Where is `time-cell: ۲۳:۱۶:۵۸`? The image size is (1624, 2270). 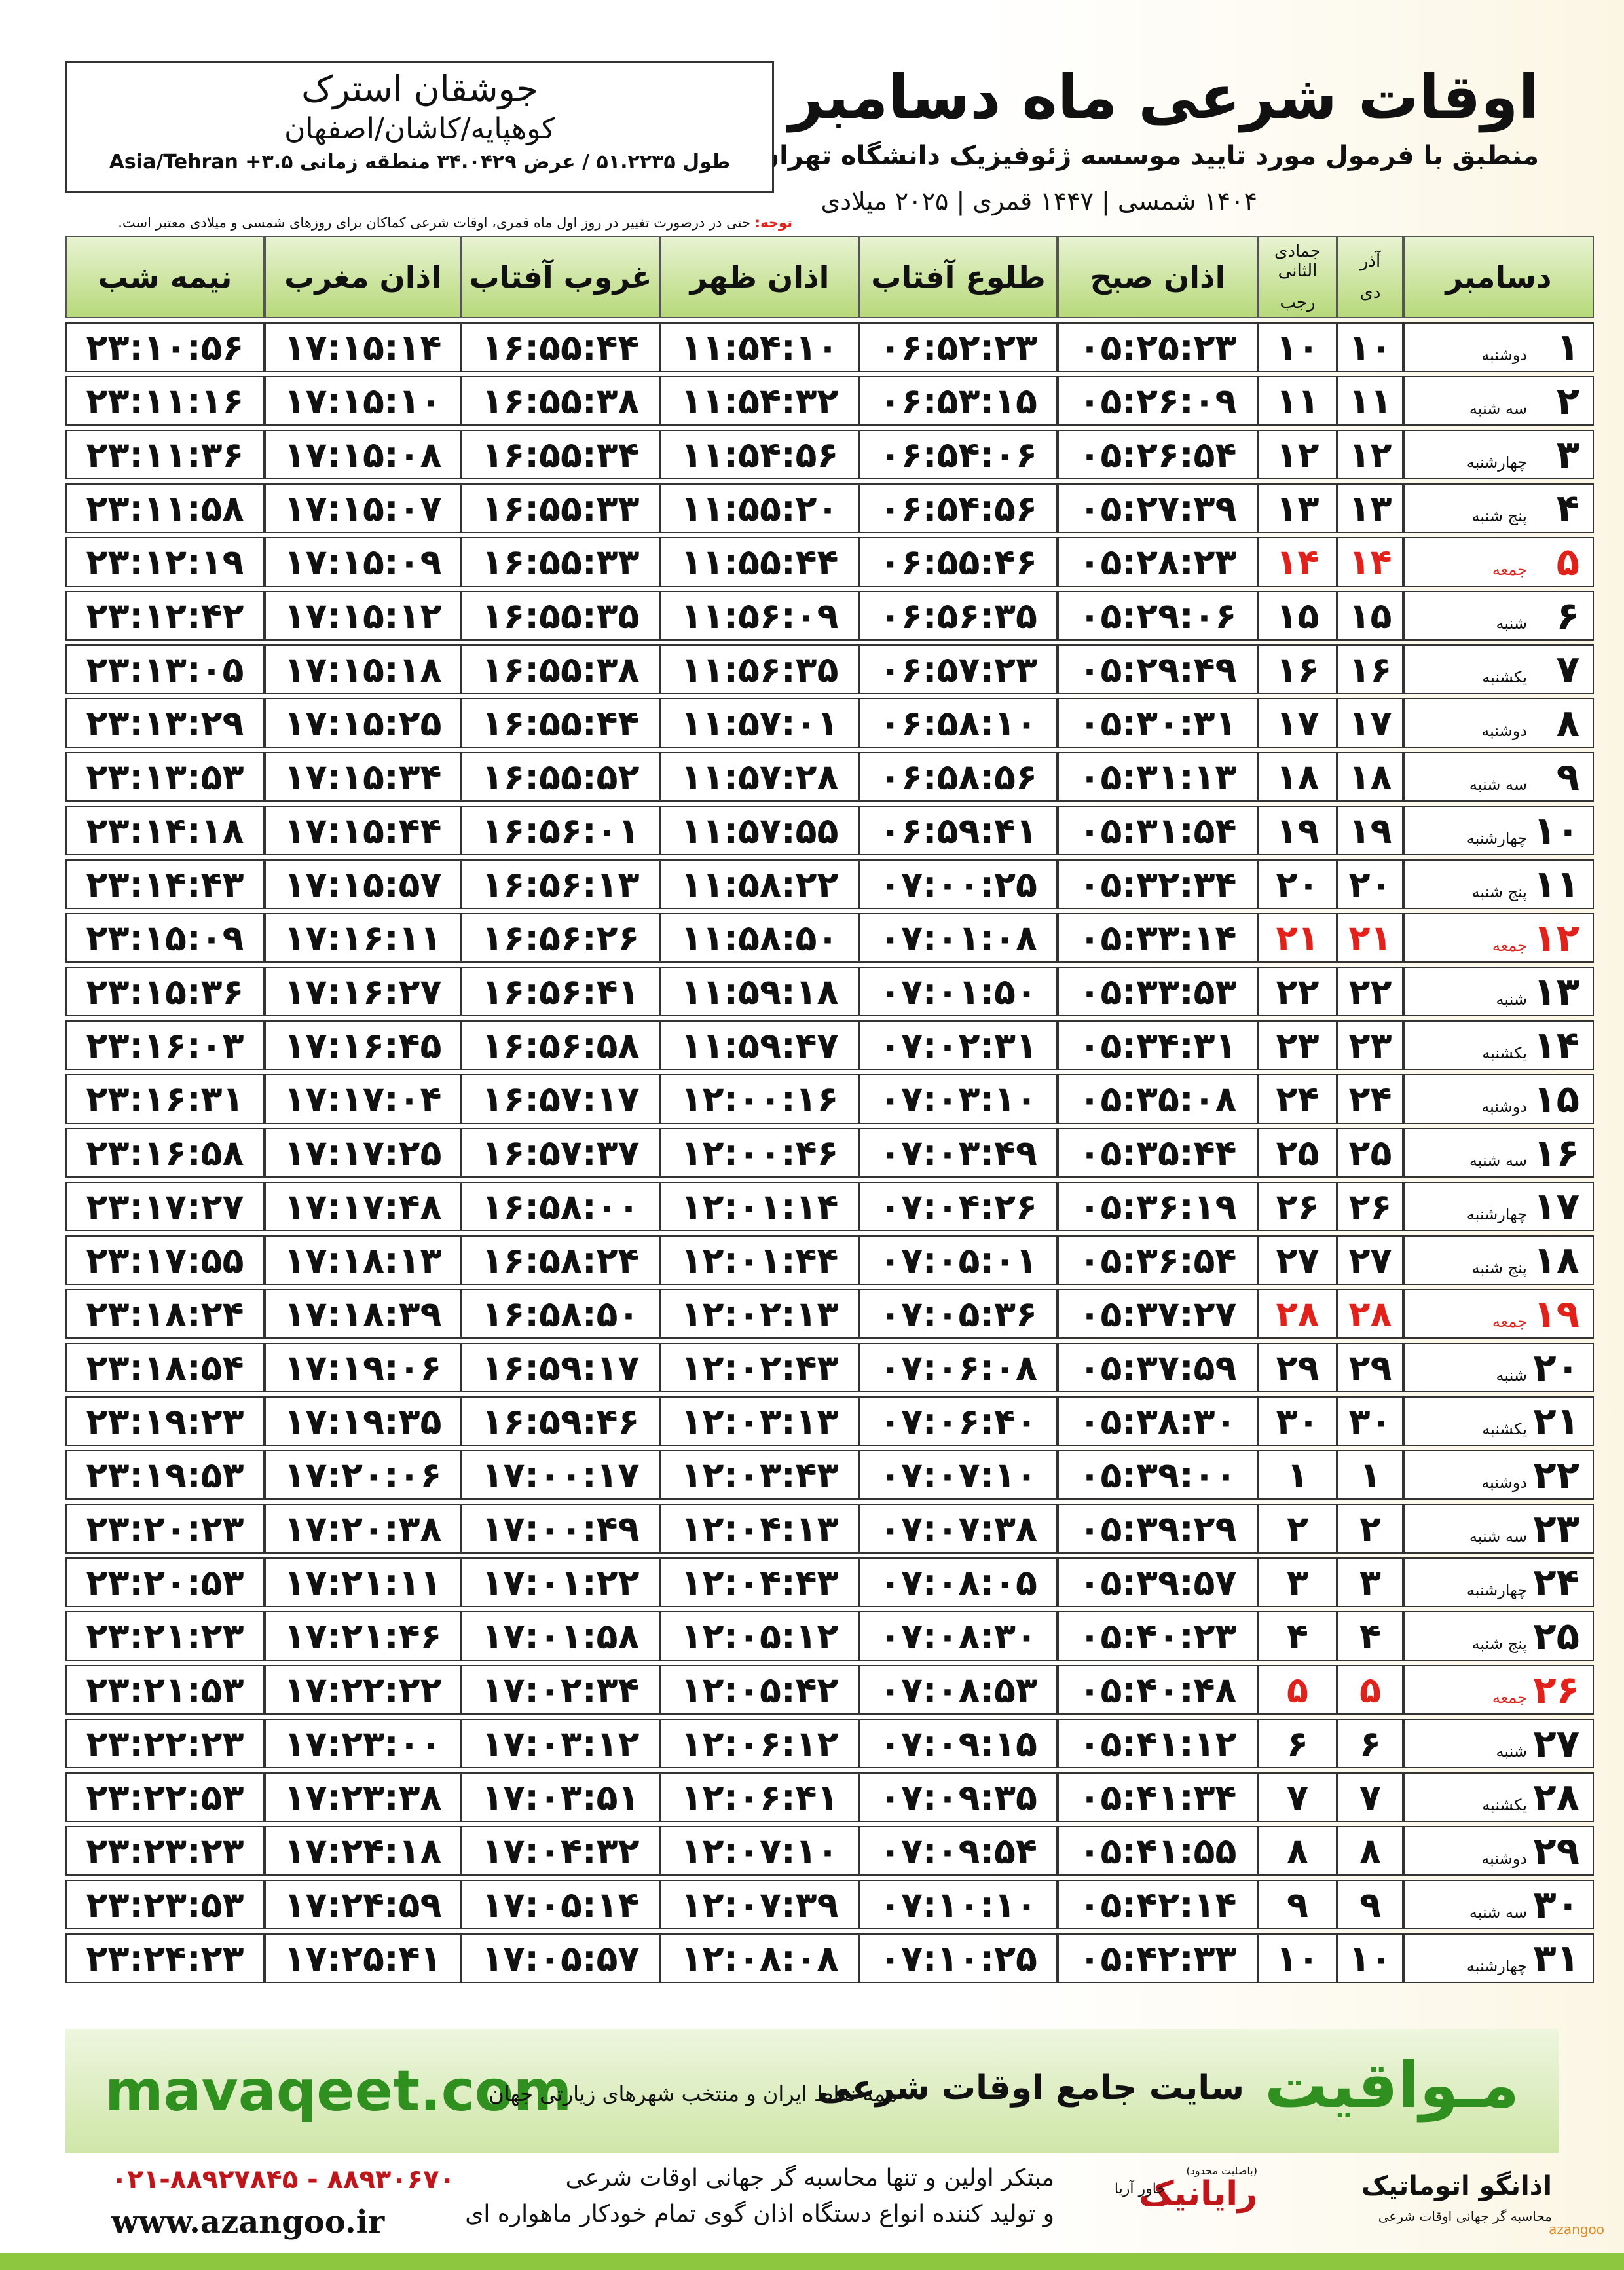
time-cell: ۲۳:۱۶:۵۸ is located at coordinates (165, 1153).